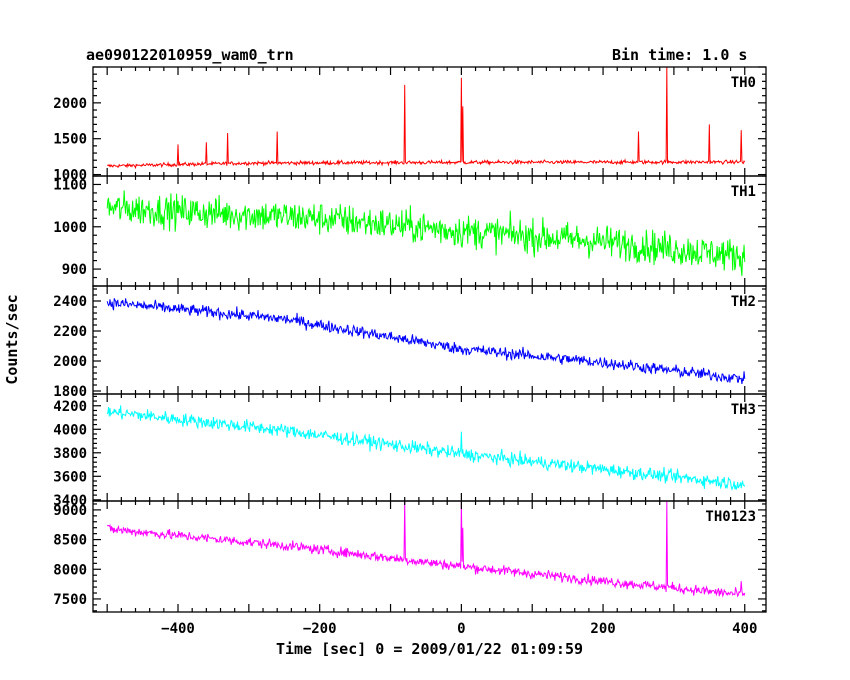 The height and width of the screenshot is (680, 850). I want to click on series-line-th1, so click(426, 233).